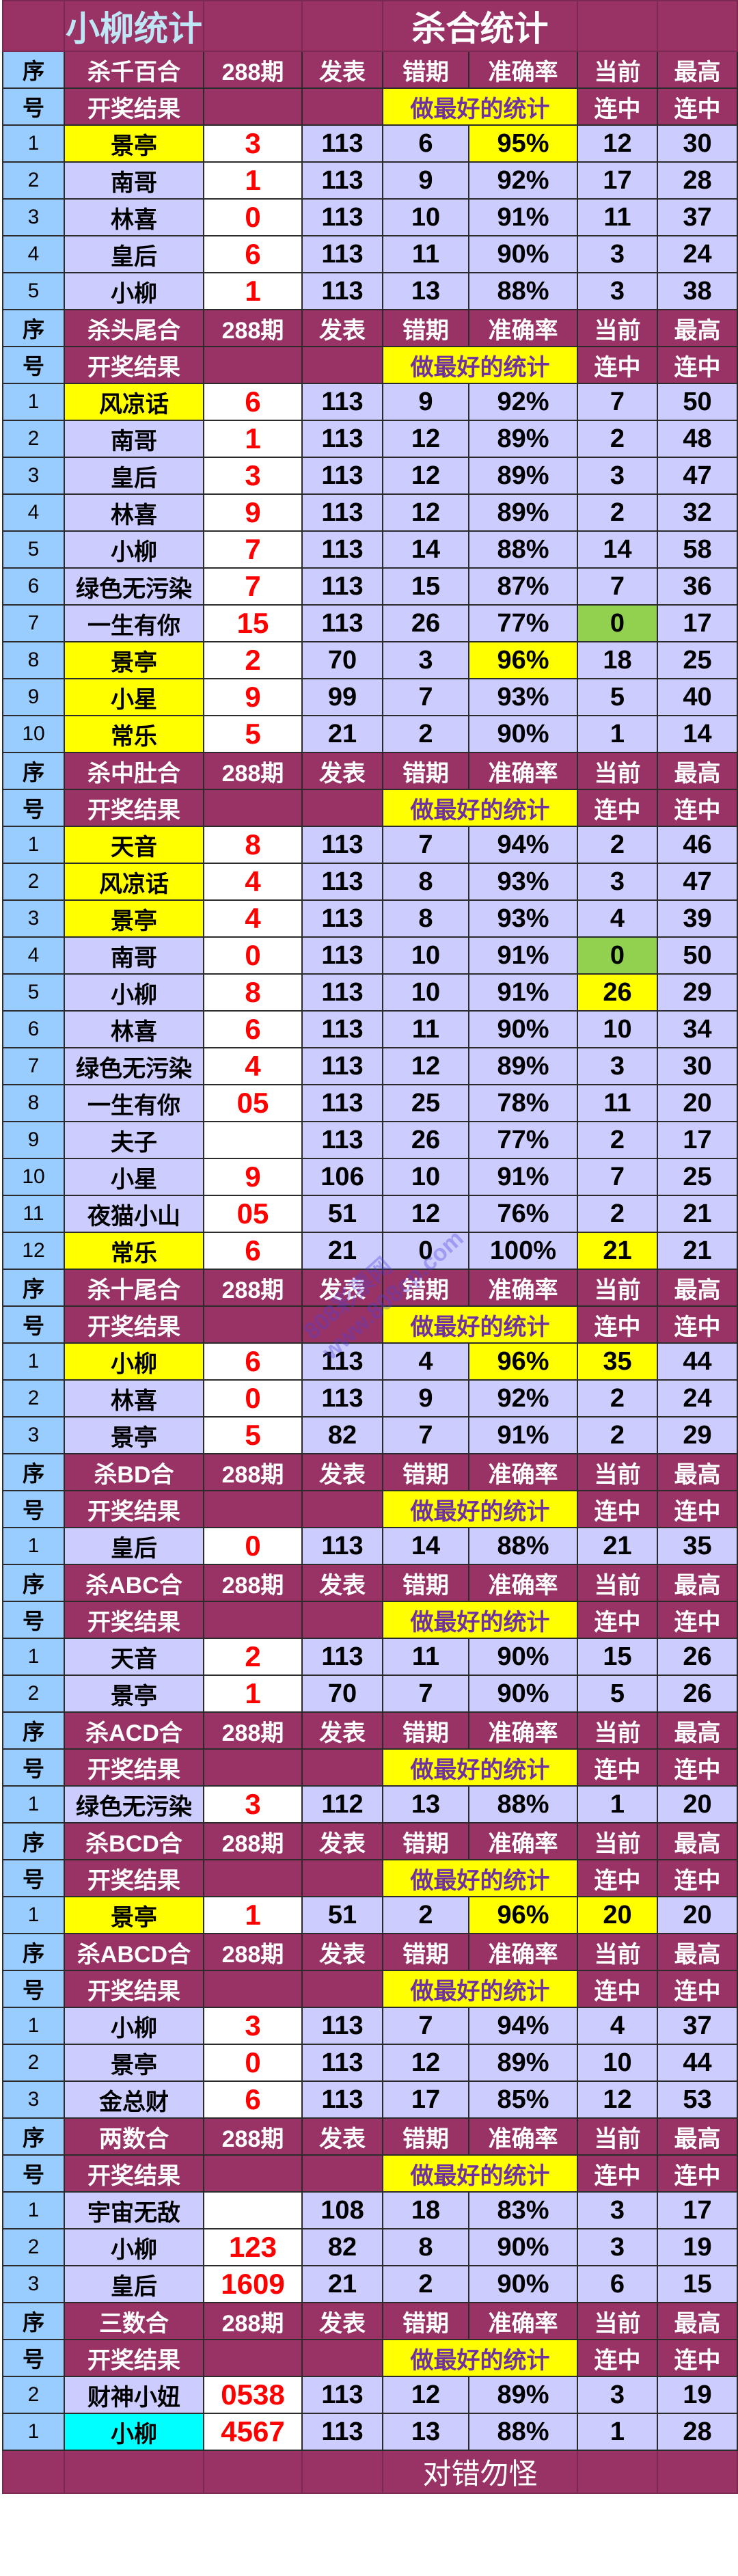 This screenshot has width=738, height=2576. Describe the element at coordinates (342, 1177) in the screenshot. I see `published-cell: 106` at that location.